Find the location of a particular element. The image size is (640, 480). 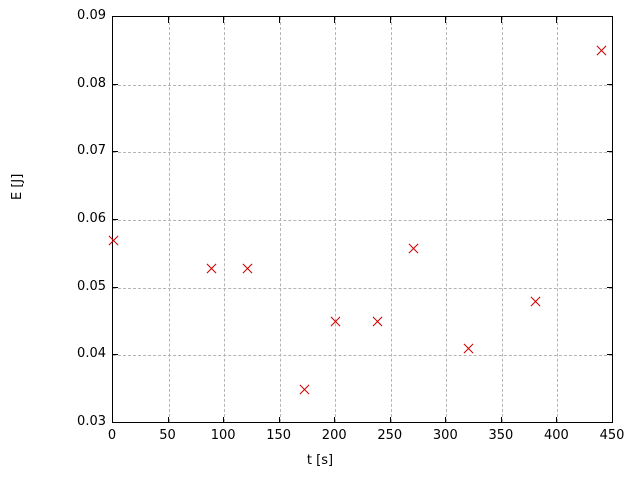

x-tick-label: 300 is located at coordinates (445, 435).